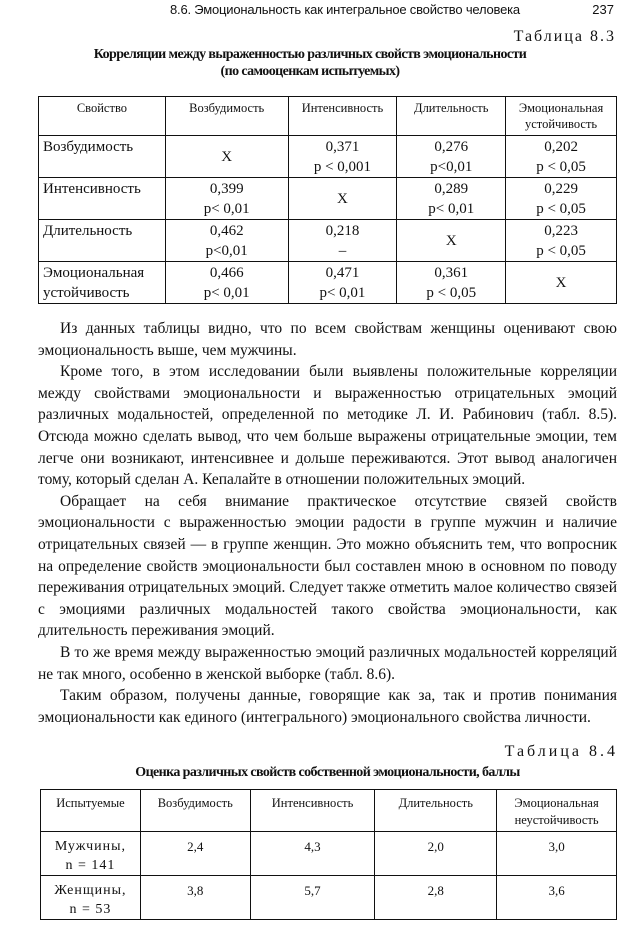 This screenshot has height=940, width=620. What do you see at coordinates (342, 240) in the screenshot?
I see `table-cell: 0,218 –` at bounding box center [342, 240].